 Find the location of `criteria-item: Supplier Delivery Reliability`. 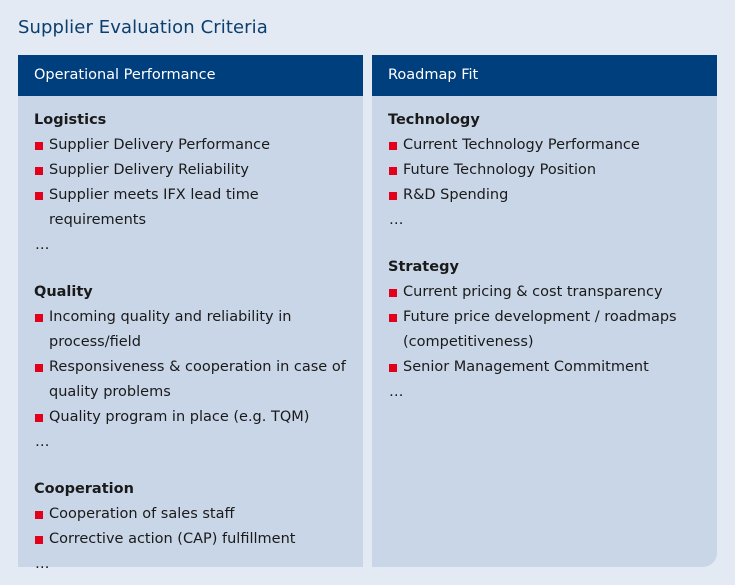

criteria-item: Supplier Delivery Reliability is located at coordinates (194, 170).